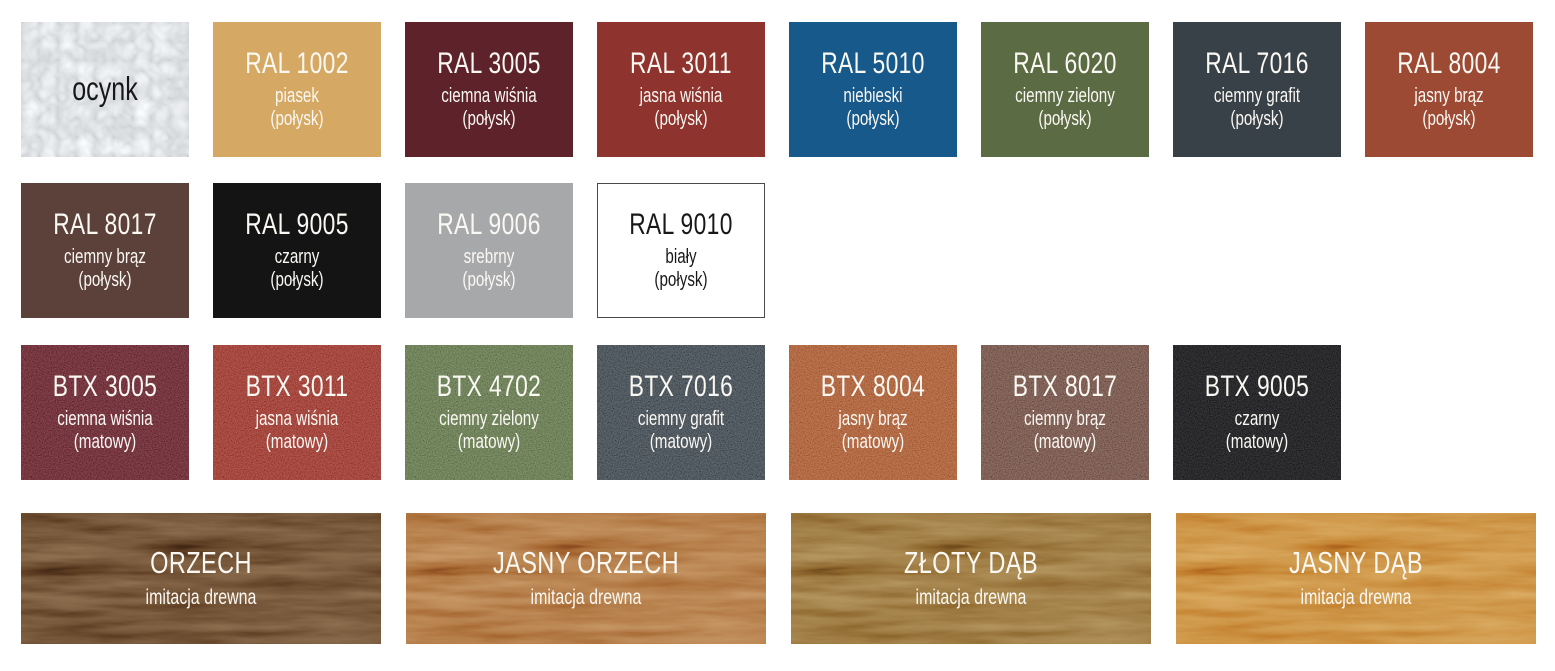  Describe the element at coordinates (681, 64) in the screenshot. I see `color-code-label: RAL 3011` at that location.